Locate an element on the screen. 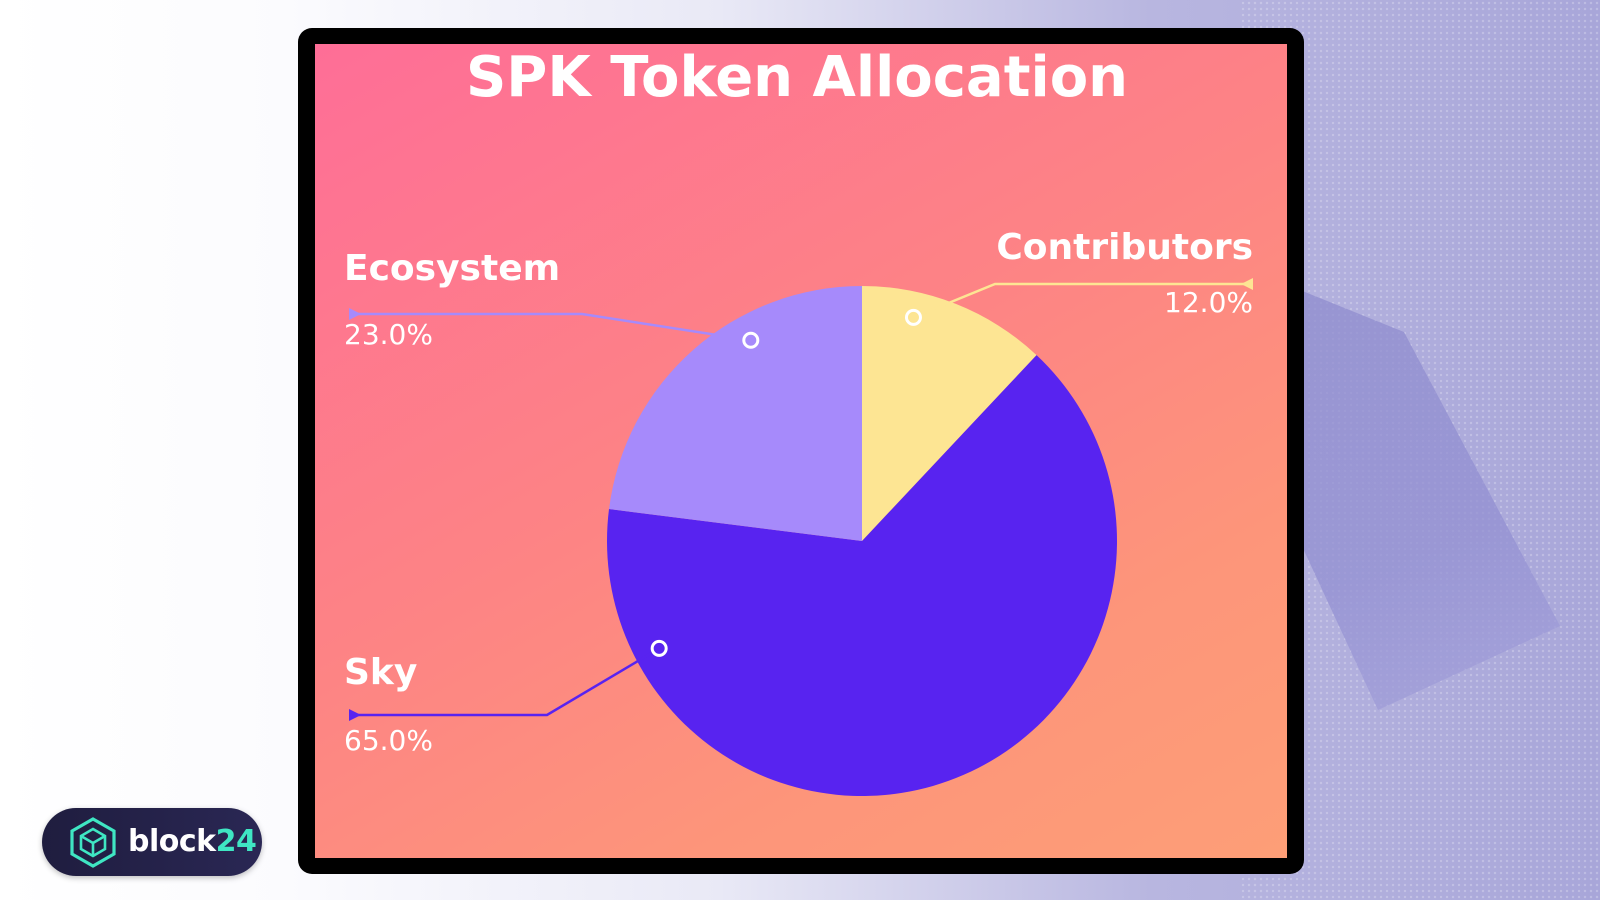 Image resolution: width=1600 pixels, height=900 pixels. callout-dot-sky is located at coordinates (659, 648).